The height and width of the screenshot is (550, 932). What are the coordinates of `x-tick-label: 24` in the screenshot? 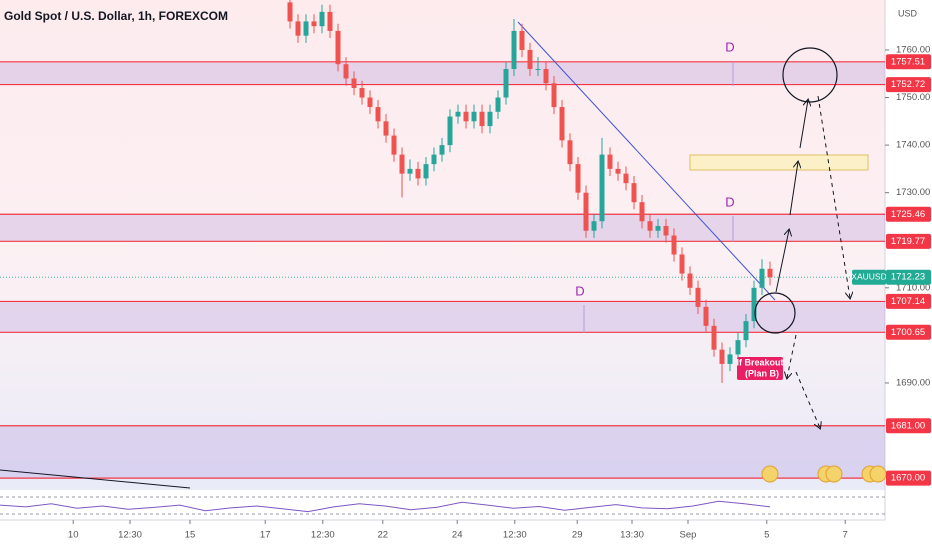 It's located at (457, 535).